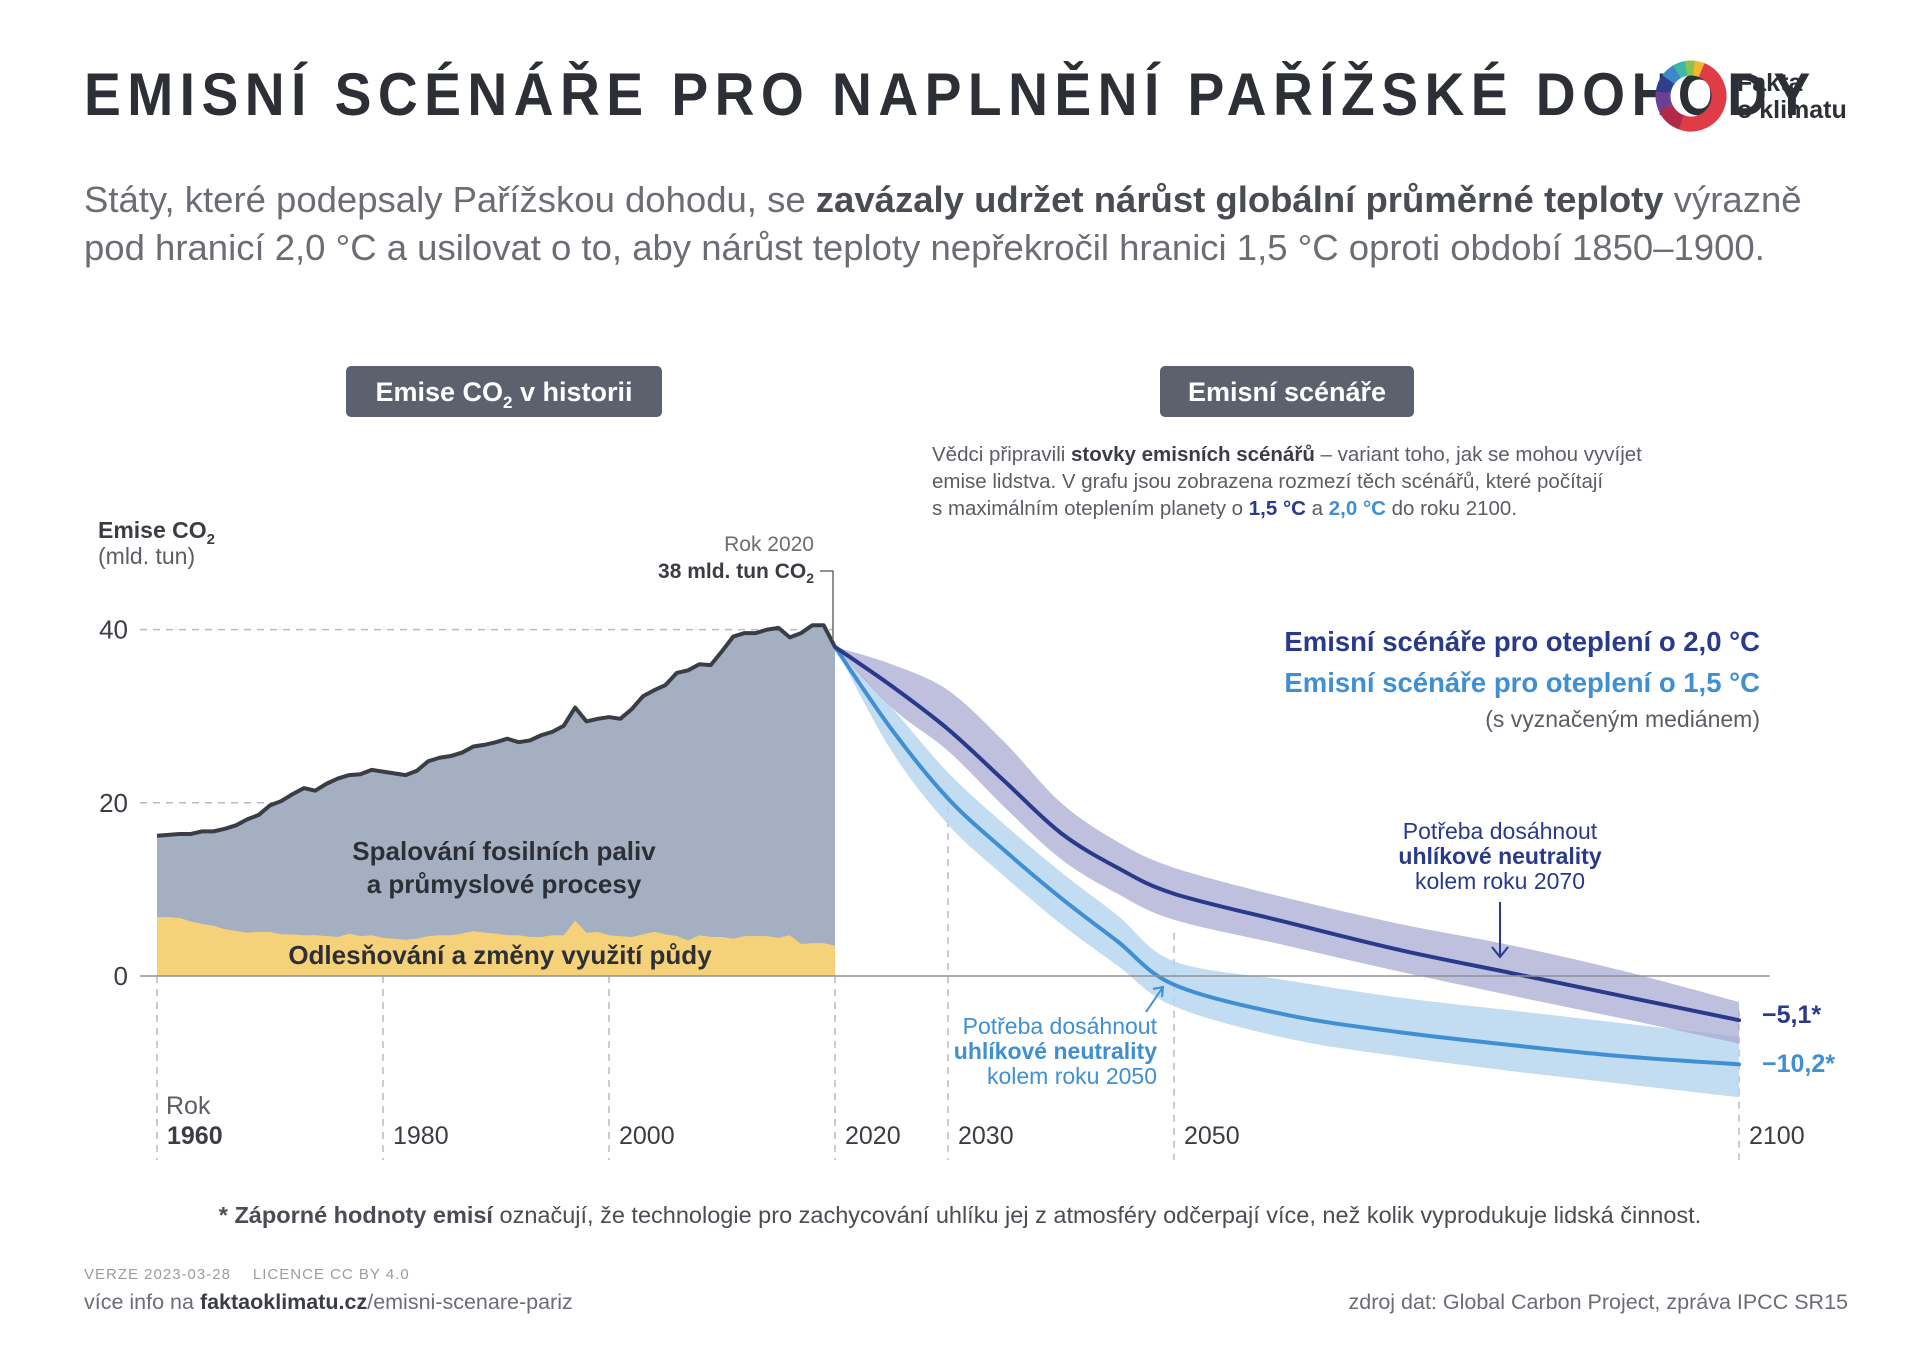 This screenshot has width=1920, height=1358. What do you see at coordinates (504, 851) in the screenshot?
I see `fossil-label-line-1: Spalování fosilních paliv` at bounding box center [504, 851].